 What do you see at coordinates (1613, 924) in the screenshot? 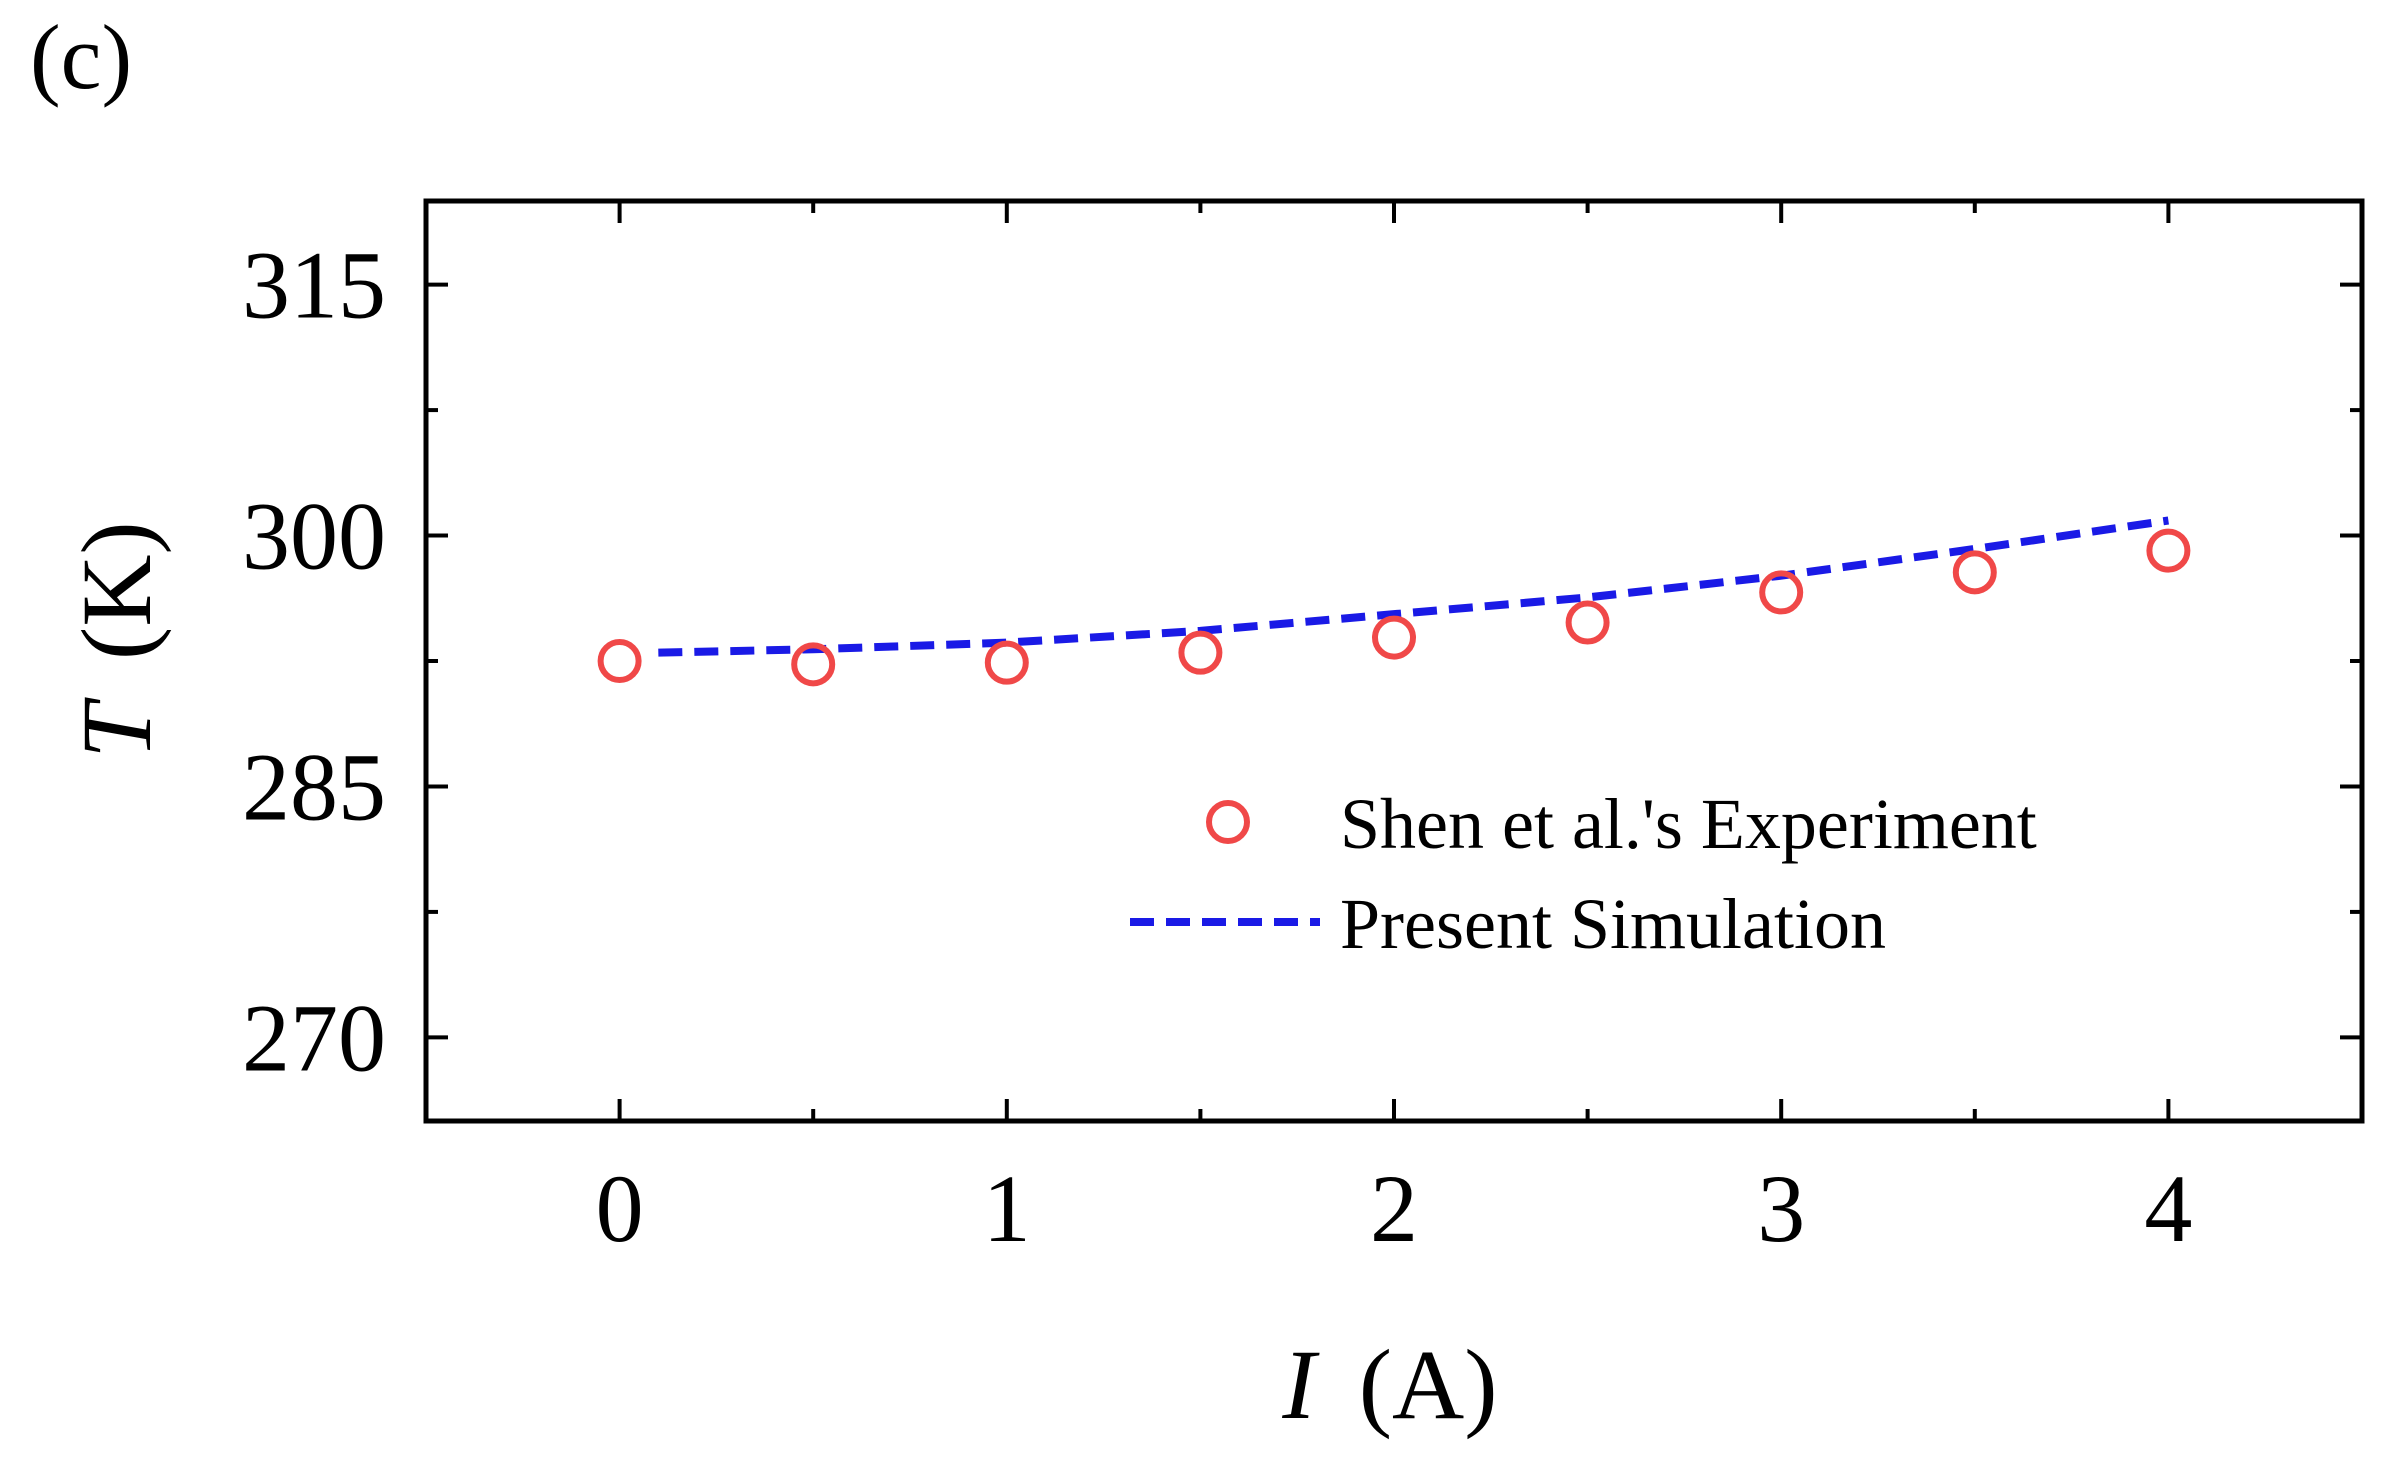
I see `legend-label-simulation: Present Simulation` at bounding box center [1613, 924].